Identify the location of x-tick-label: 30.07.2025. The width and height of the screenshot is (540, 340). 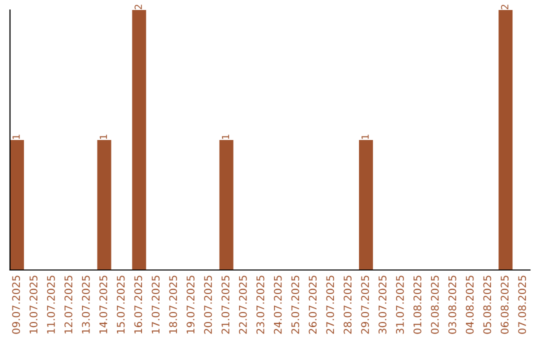
(382, 305).